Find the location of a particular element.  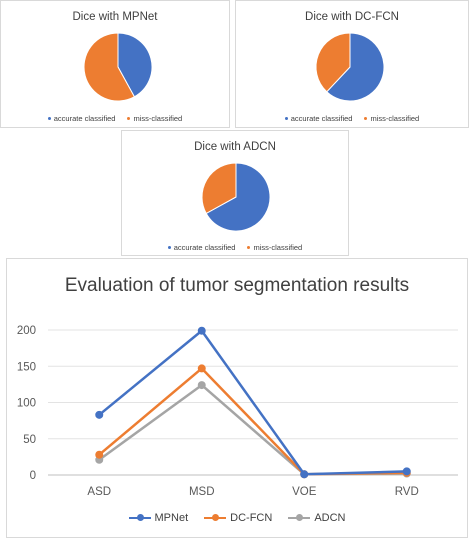

legend-swatch-blue is located at coordinates (139, 517).